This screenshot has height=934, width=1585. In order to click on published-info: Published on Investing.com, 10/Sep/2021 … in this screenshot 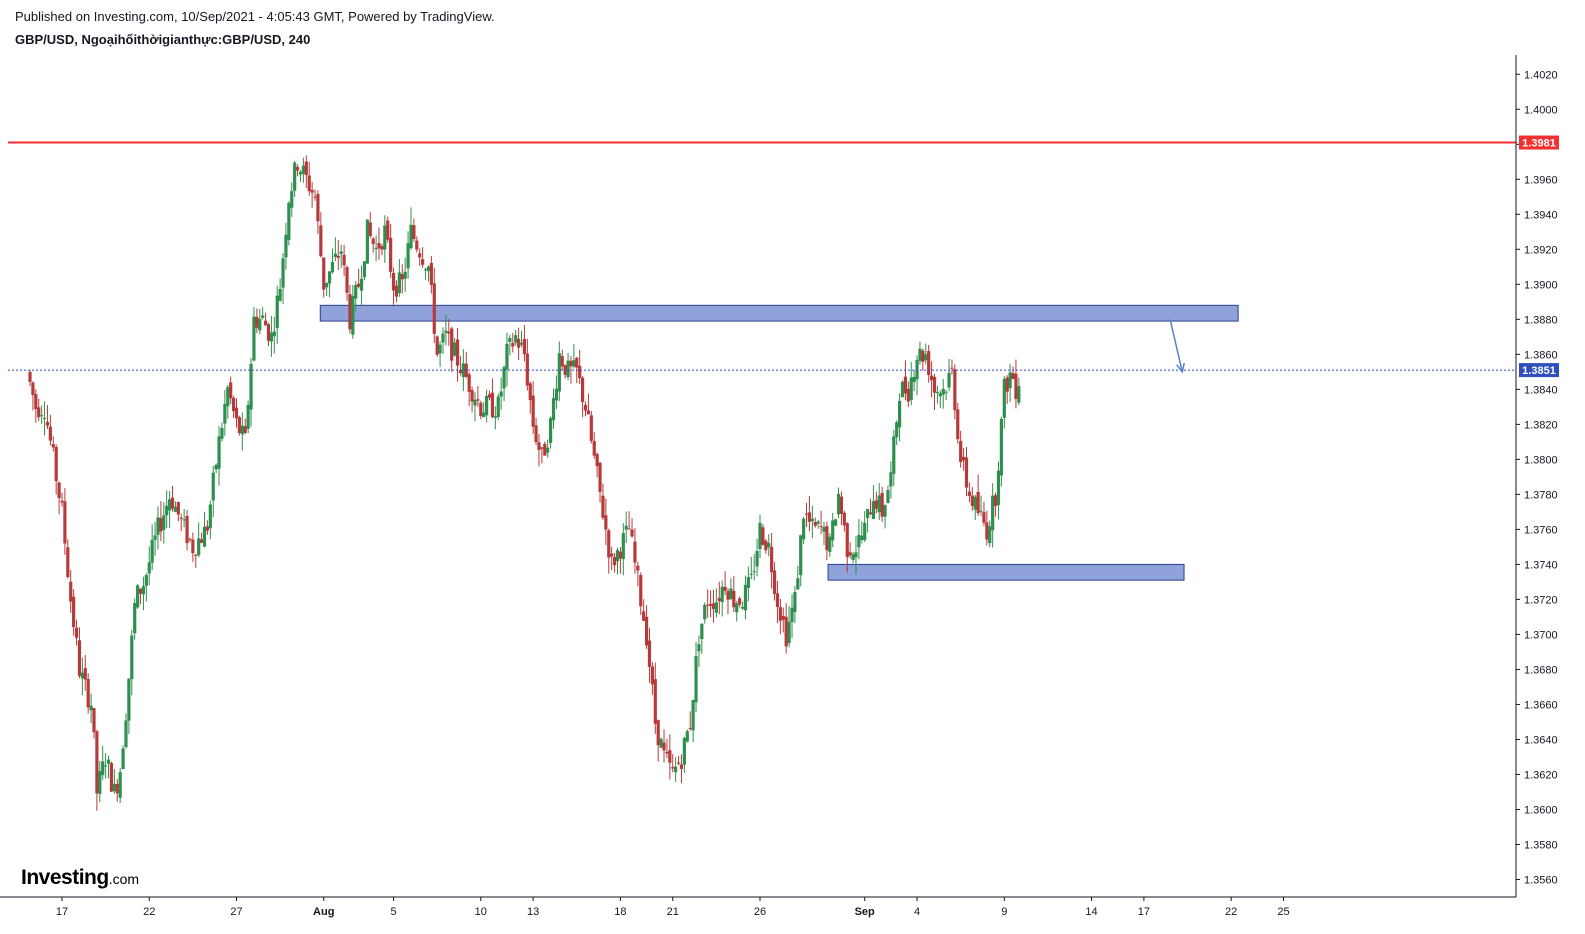, I will do `click(255, 16)`.